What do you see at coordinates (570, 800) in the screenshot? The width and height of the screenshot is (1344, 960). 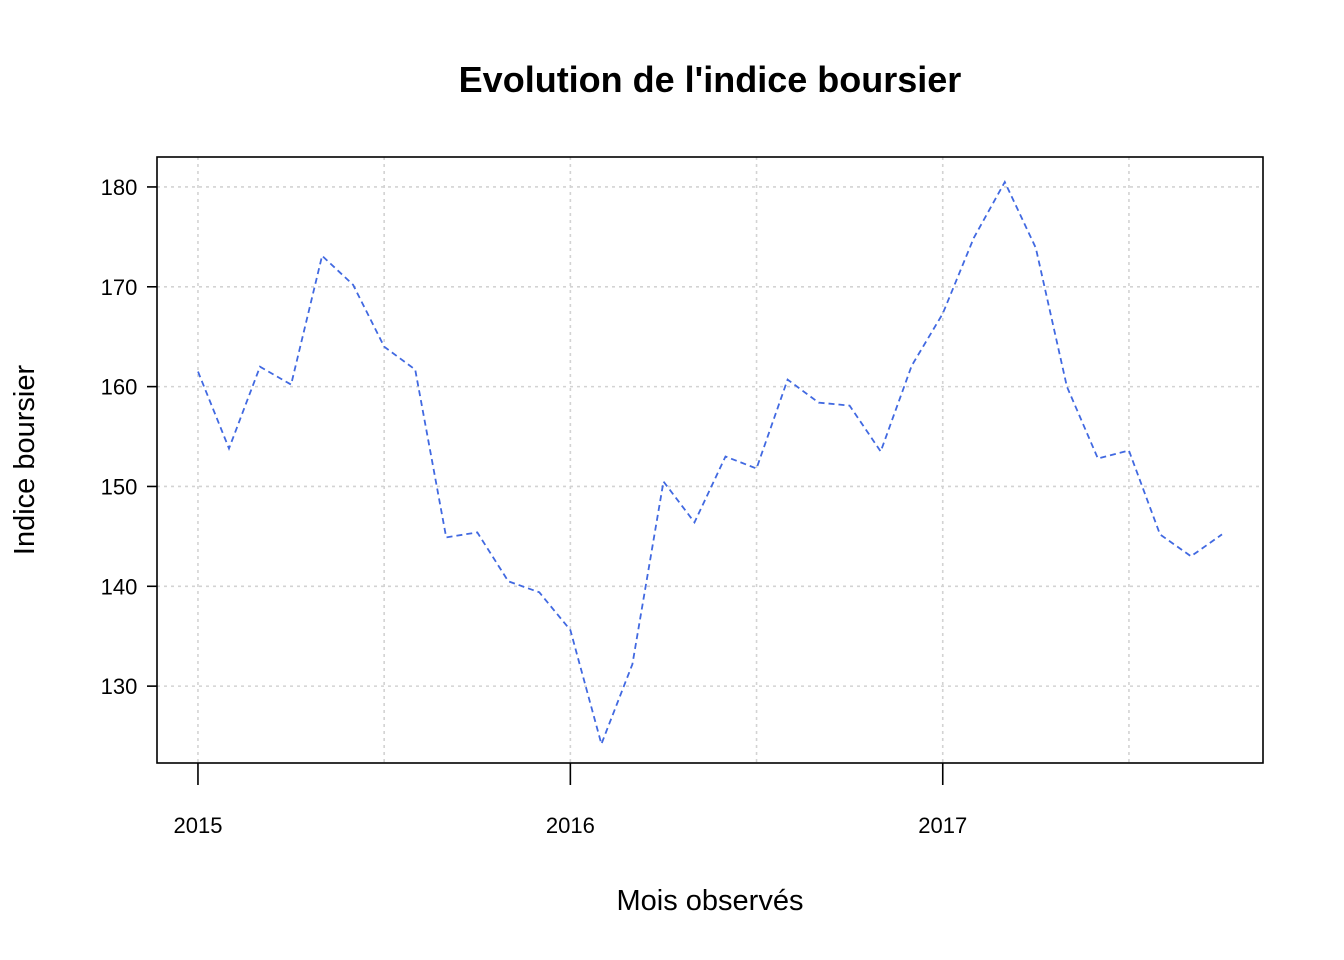 I see `x-axis: 2015 2016 2017` at bounding box center [570, 800].